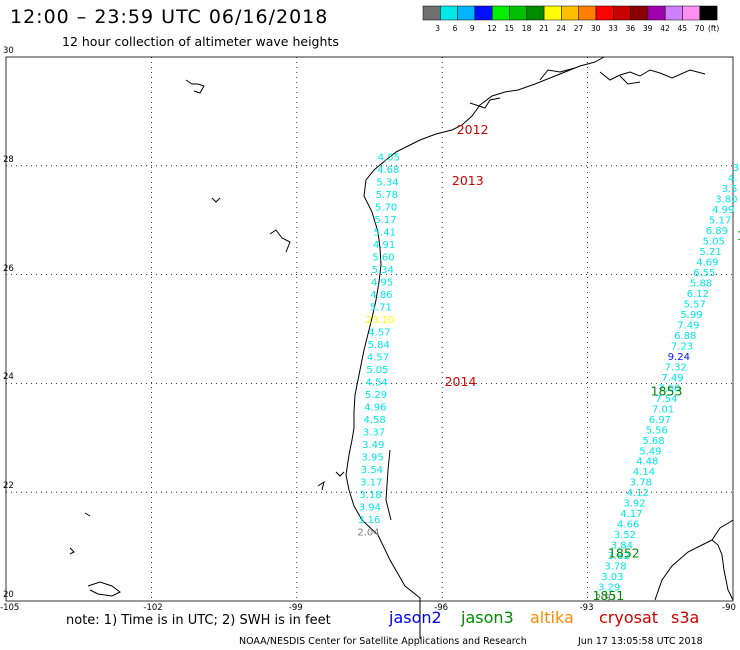 The image size is (740, 650). I want to click on wave-height-label: 5.84, so click(379, 345).